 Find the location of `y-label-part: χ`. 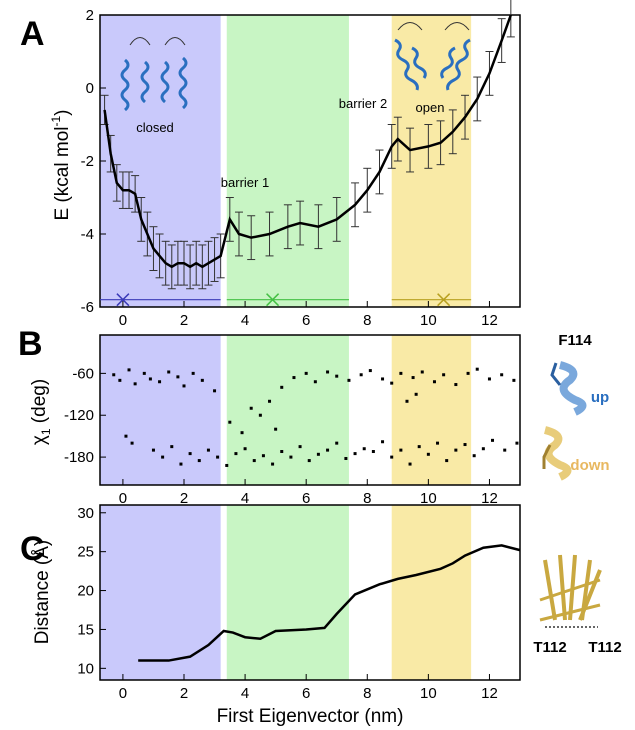

y-label-part: χ is located at coordinates (39, 440).